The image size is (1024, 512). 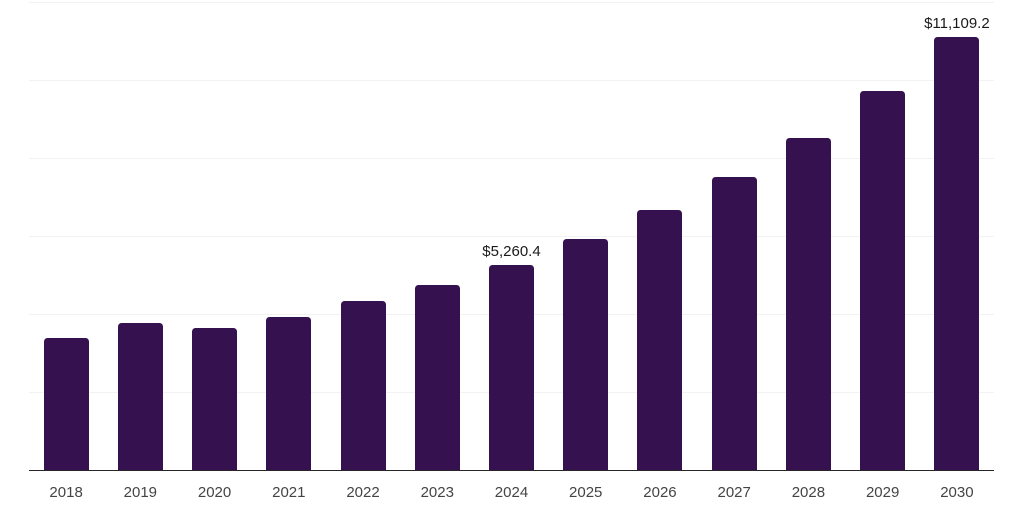 What do you see at coordinates (66, 492) in the screenshot?
I see `x-tick-label-2018: 2018` at bounding box center [66, 492].